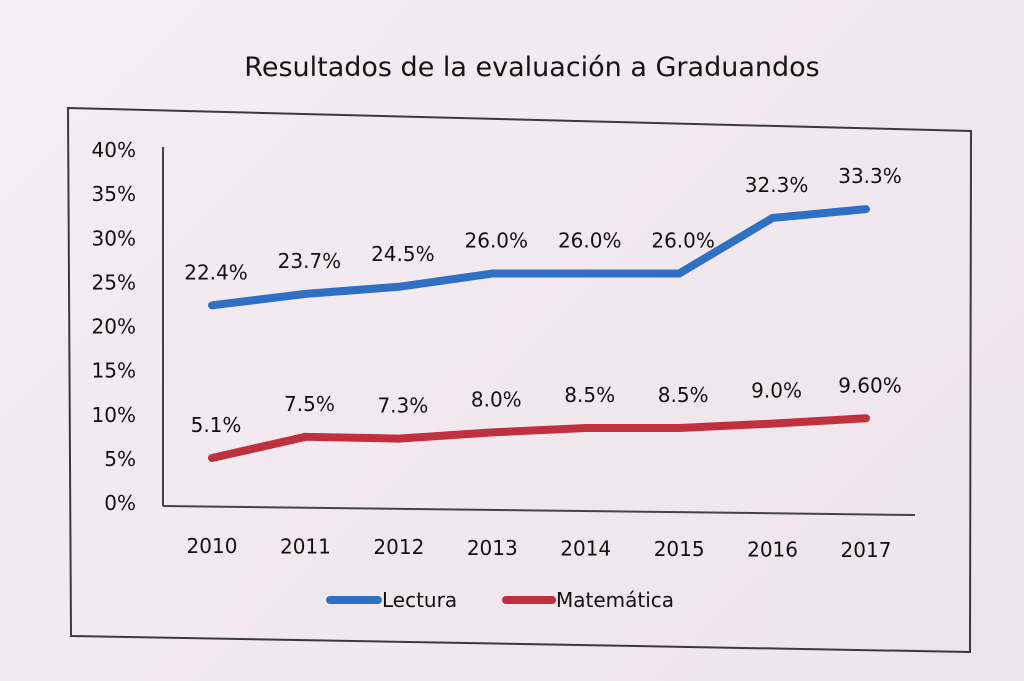 The image size is (1024, 681). I want to click on data-label: 9.0%, so click(776, 391).